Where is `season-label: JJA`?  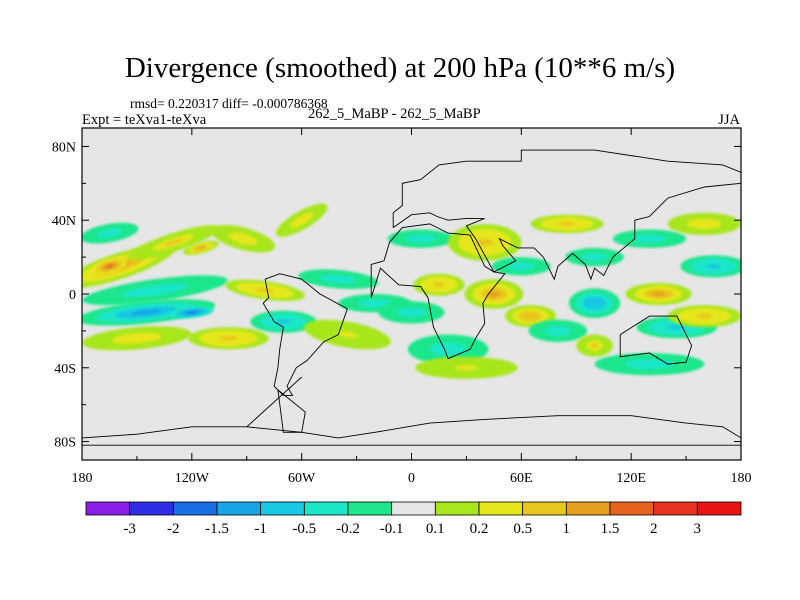
season-label: JJA is located at coordinates (729, 120).